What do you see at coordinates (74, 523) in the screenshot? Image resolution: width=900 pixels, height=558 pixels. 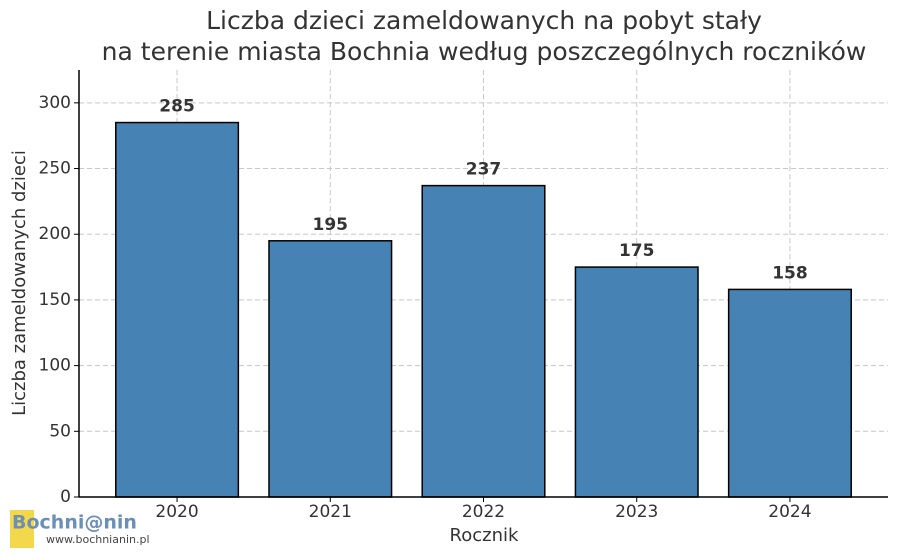 I see `watermark-name: Bochni@nin` at bounding box center [74, 523].